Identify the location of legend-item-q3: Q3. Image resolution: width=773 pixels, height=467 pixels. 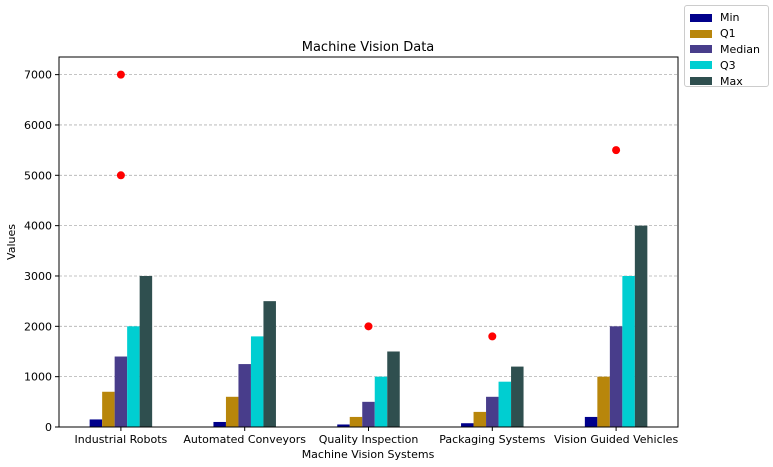
(729, 65).